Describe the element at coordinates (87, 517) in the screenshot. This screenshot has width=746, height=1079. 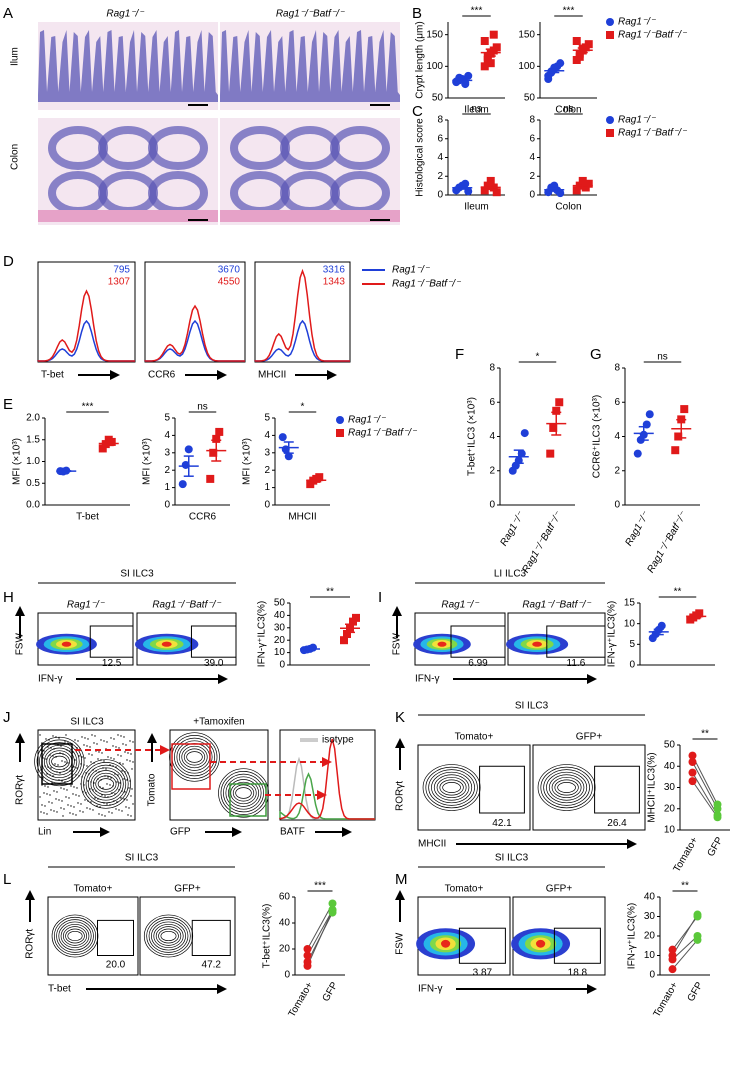
I see `x-tick-label: T-bet` at that location.